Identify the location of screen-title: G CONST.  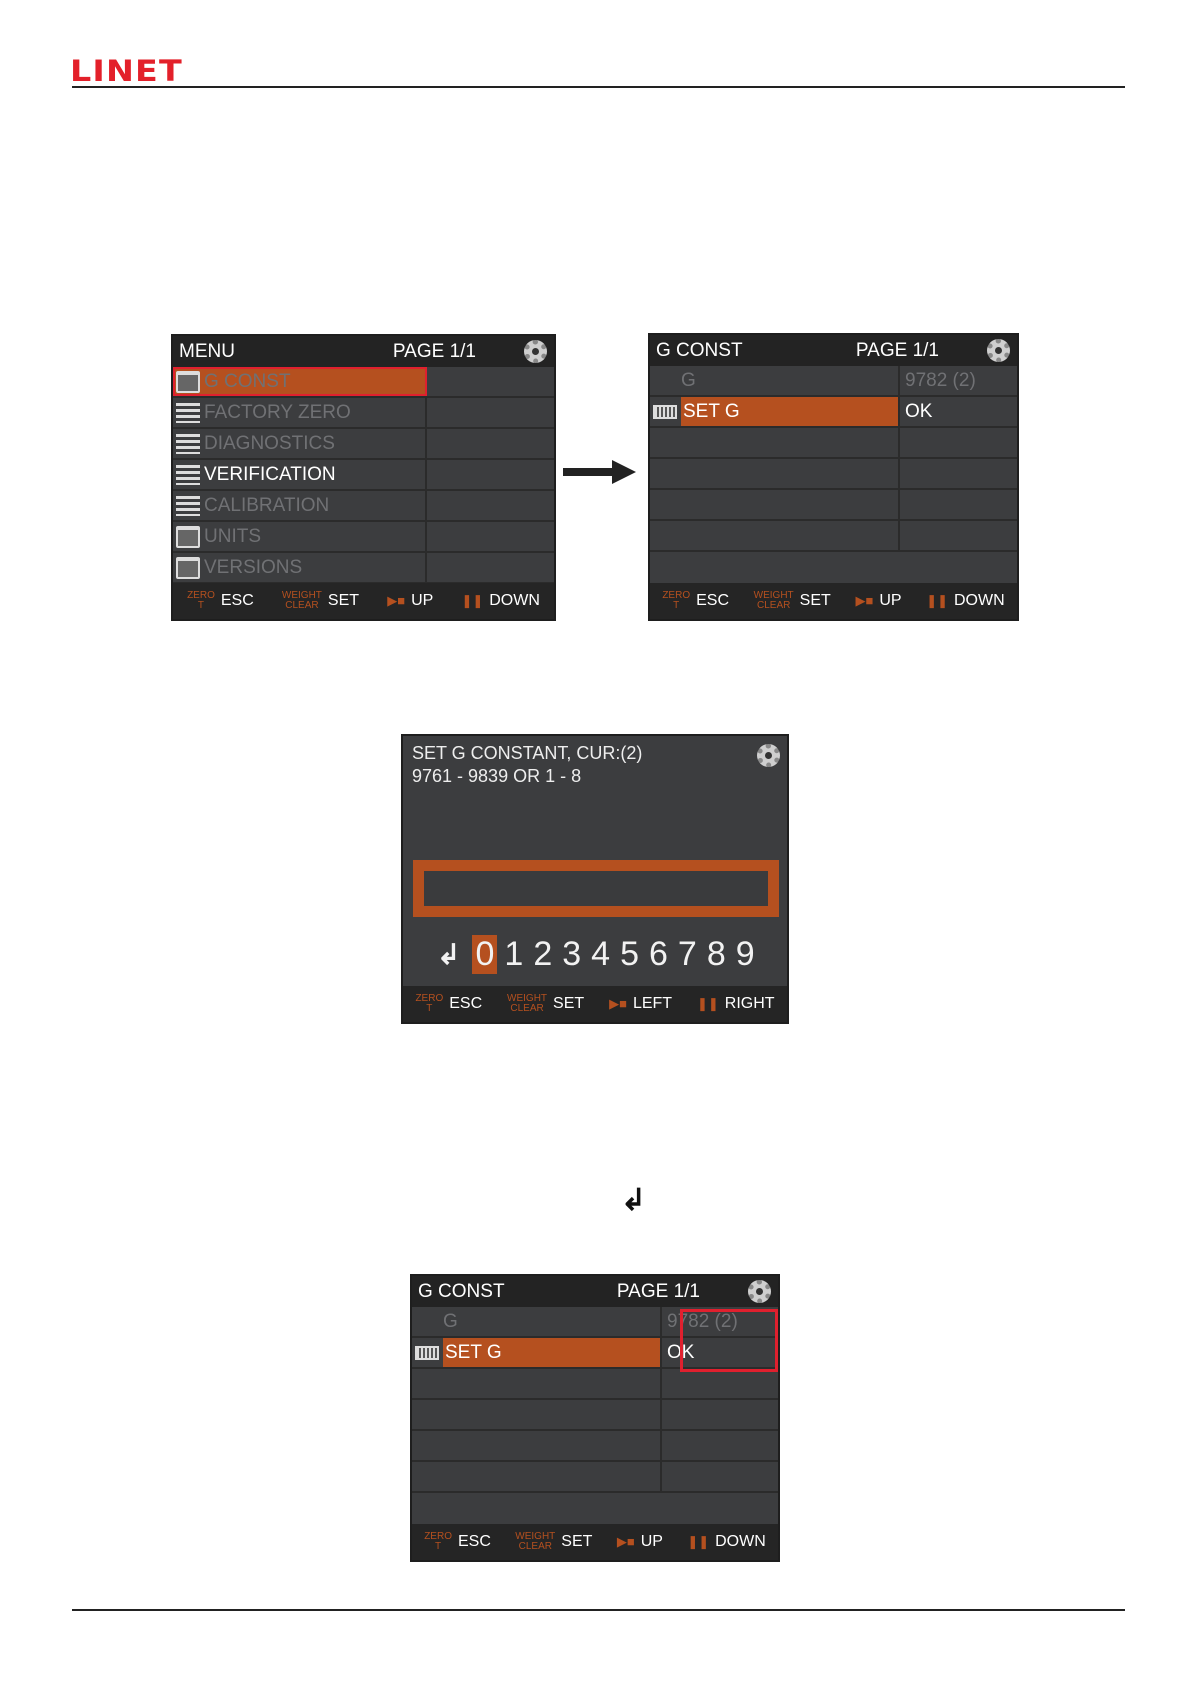
(461, 1291).